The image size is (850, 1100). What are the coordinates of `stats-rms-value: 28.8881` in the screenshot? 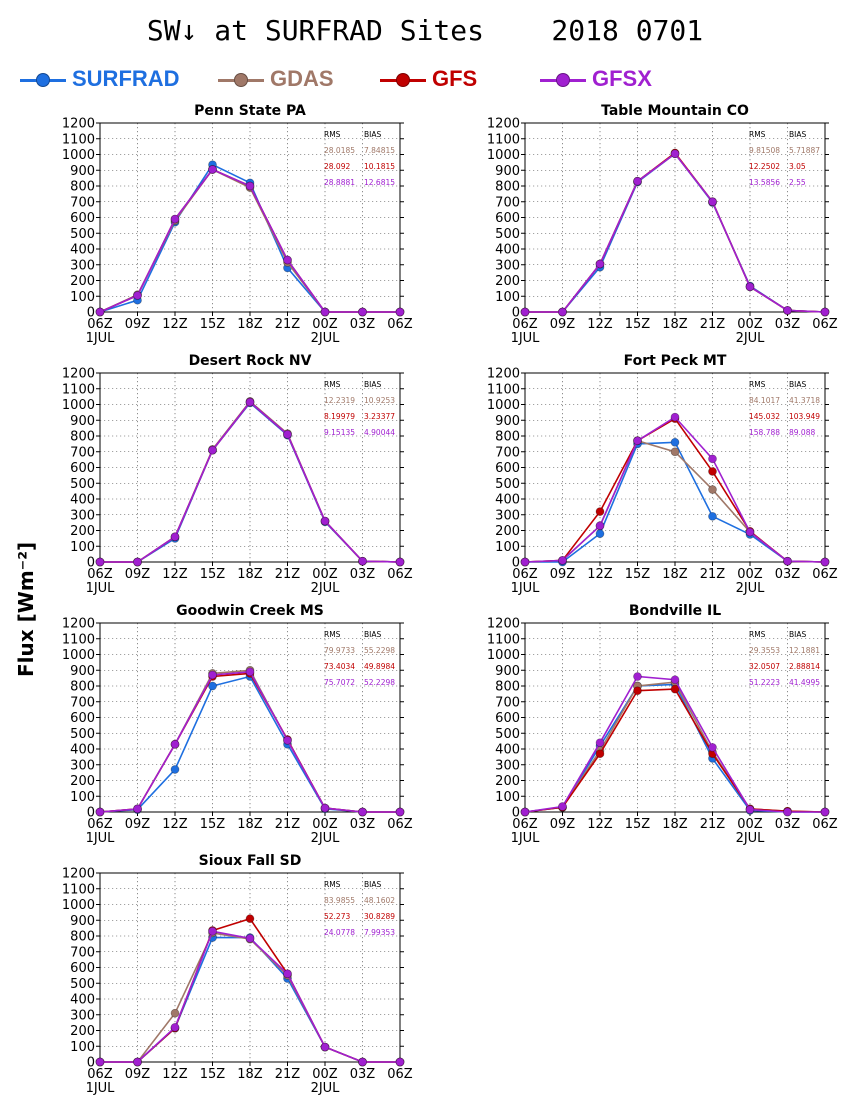 It's located at (339, 182).